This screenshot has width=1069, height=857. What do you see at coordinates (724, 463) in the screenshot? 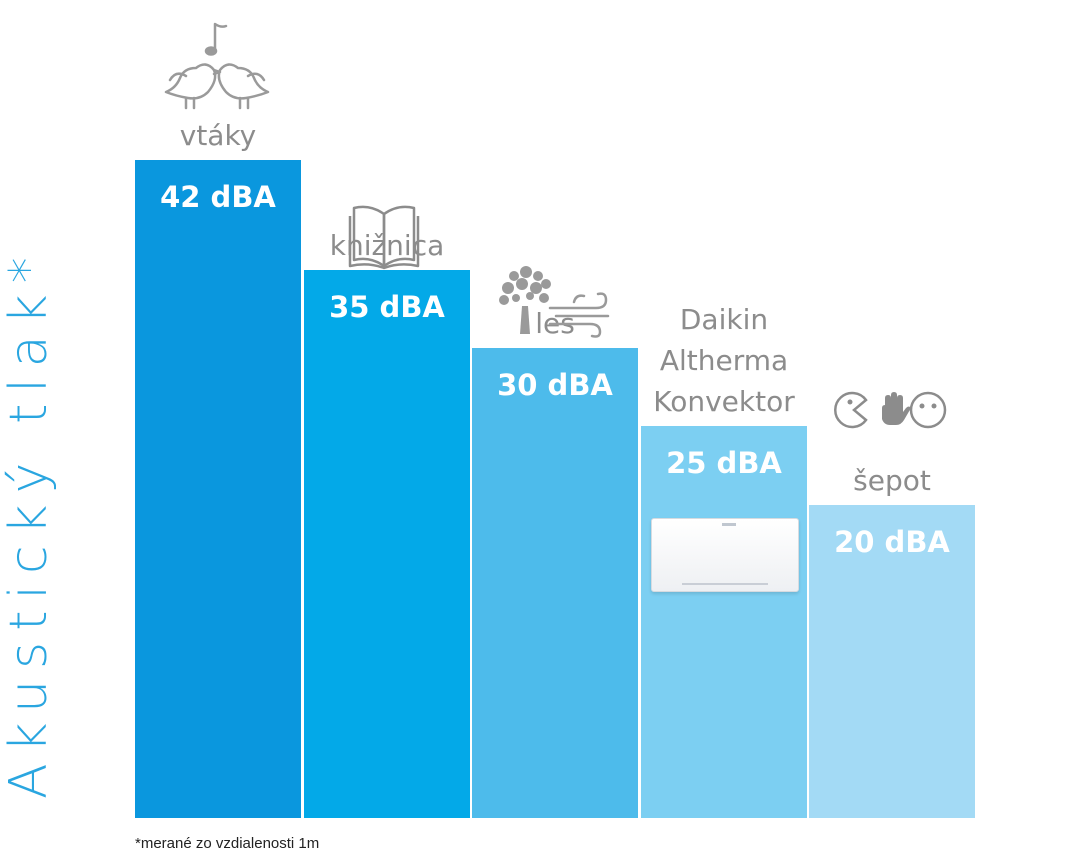
I see `bar-value-label: 25 dBA` at bounding box center [724, 463].